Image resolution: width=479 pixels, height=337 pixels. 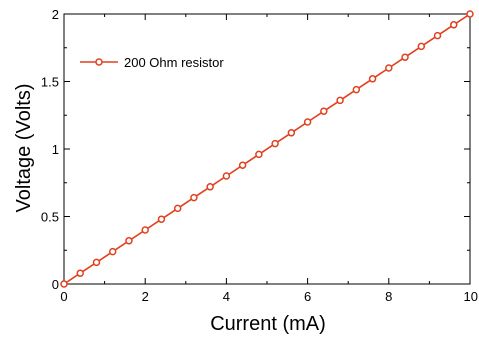 What do you see at coordinates (388, 296) in the screenshot?
I see `x-tick-label: 8` at bounding box center [388, 296].